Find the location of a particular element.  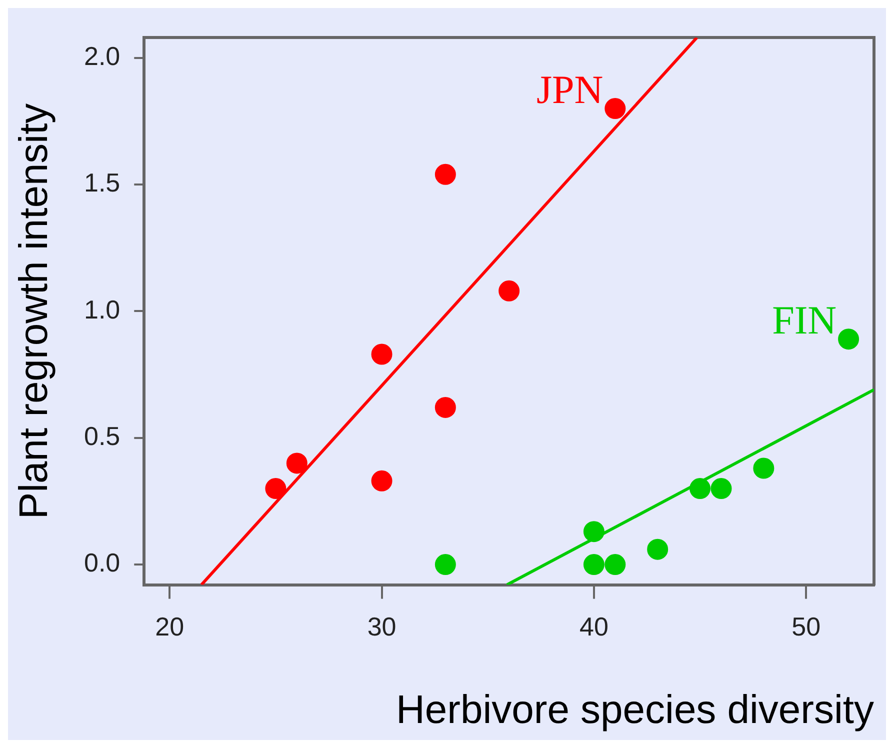

x-axis-title: Herbivore species diversity is located at coordinates (635, 710).